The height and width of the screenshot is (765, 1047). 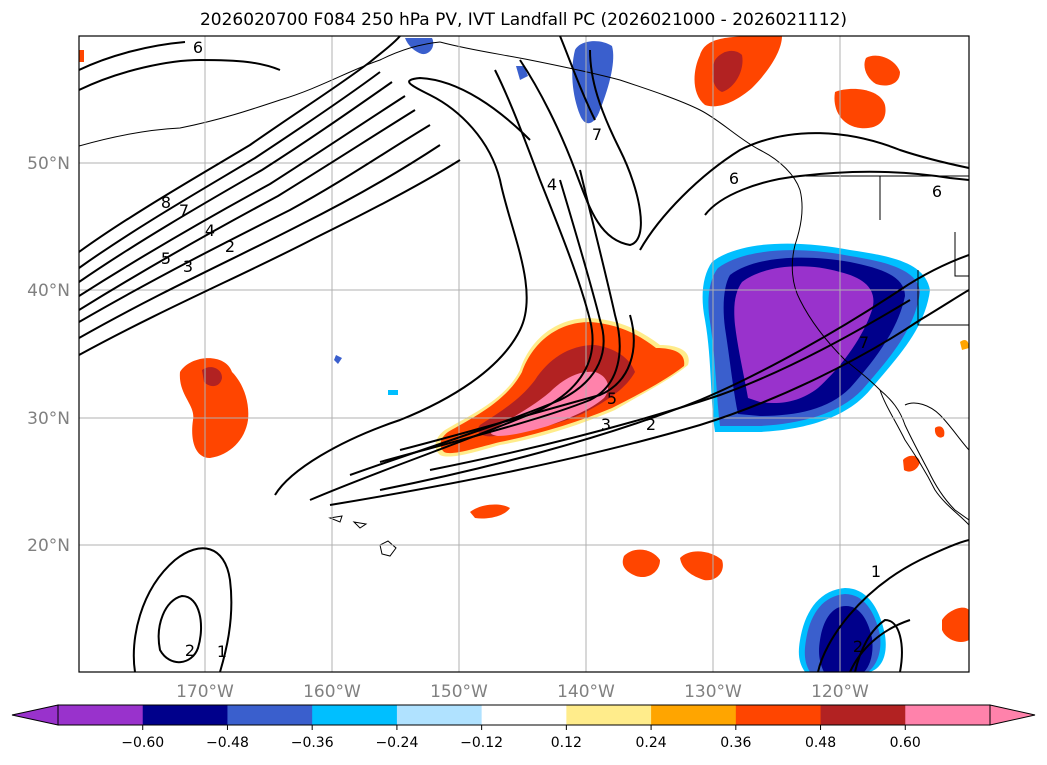 I want to click on colorbar-tick-label: 0.60, so click(x=905, y=743).